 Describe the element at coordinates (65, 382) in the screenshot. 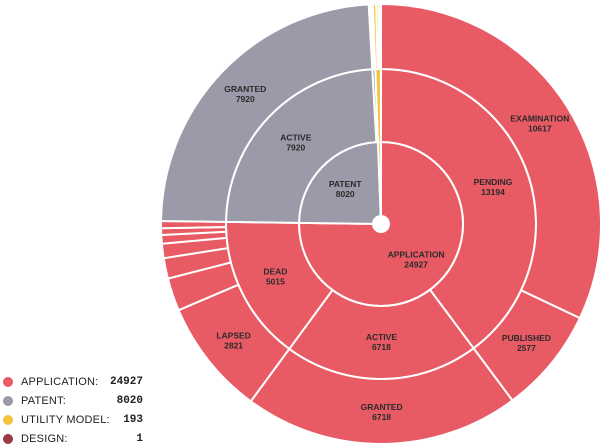

I see `legend-name: APPLICATION:` at that location.